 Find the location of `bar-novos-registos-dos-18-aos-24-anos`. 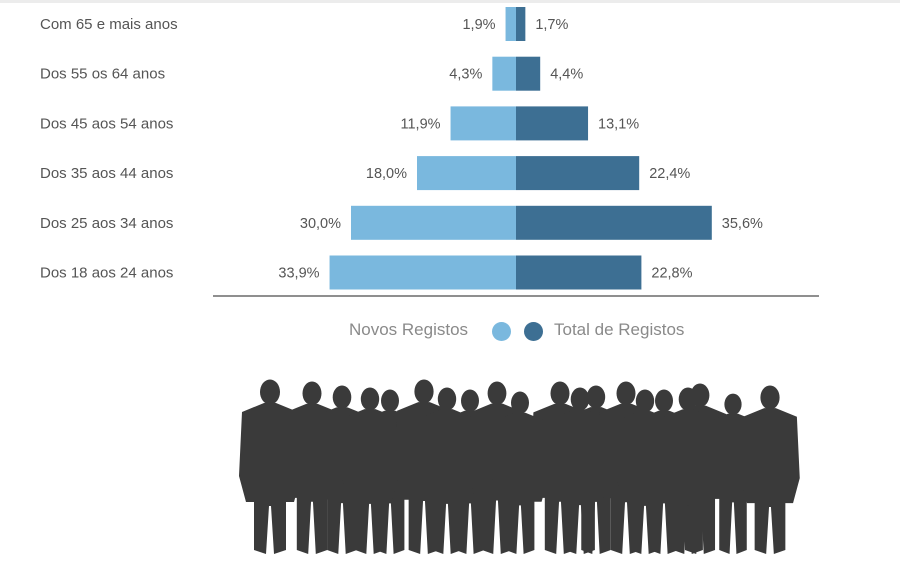

bar-novos-registos-dos-18-aos-24-anos is located at coordinates (422, 272).